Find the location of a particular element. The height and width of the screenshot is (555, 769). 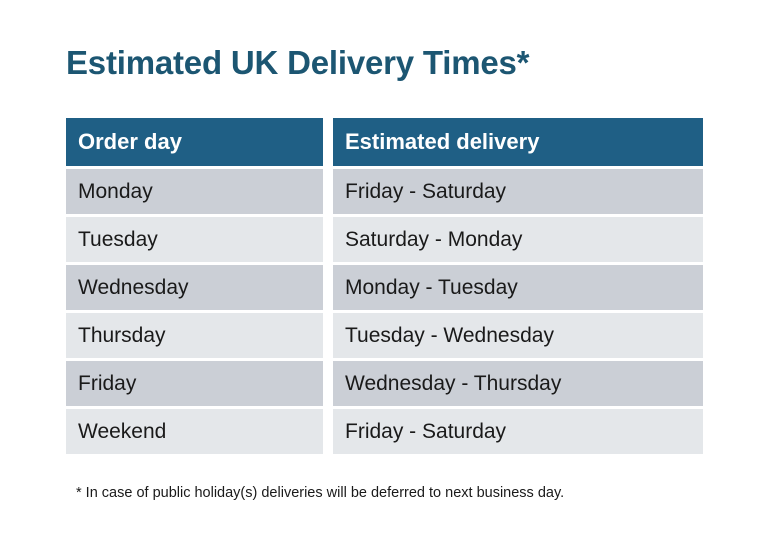

cell-estimated-delivery: Saturday - Monday is located at coordinates (518, 239).